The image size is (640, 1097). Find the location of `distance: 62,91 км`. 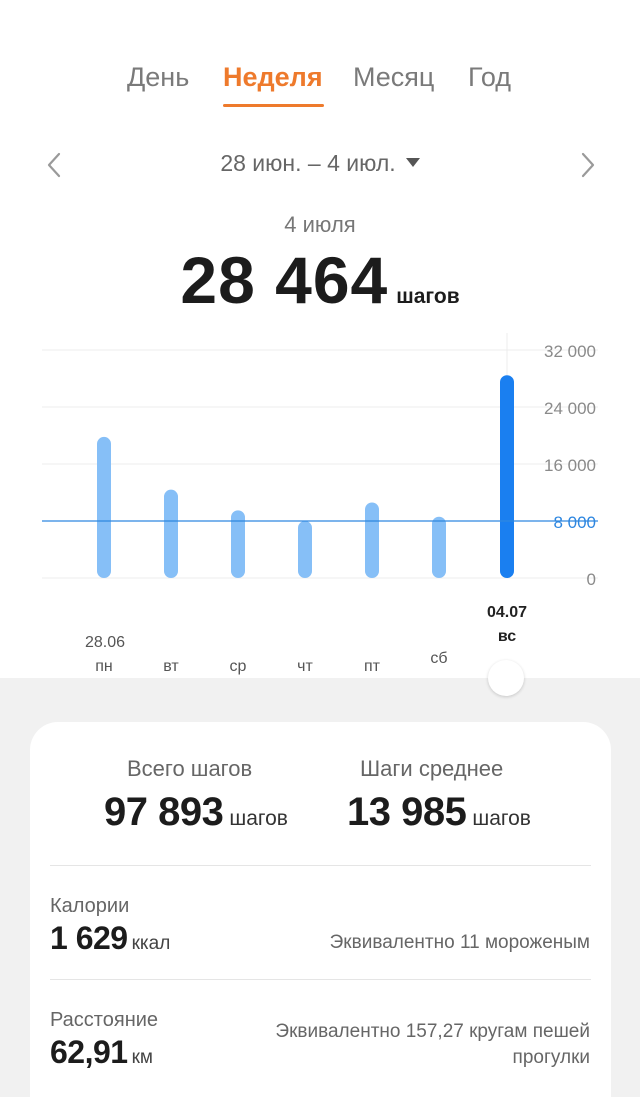

distance: 62,91 км is located at coordinates (101, 1052).